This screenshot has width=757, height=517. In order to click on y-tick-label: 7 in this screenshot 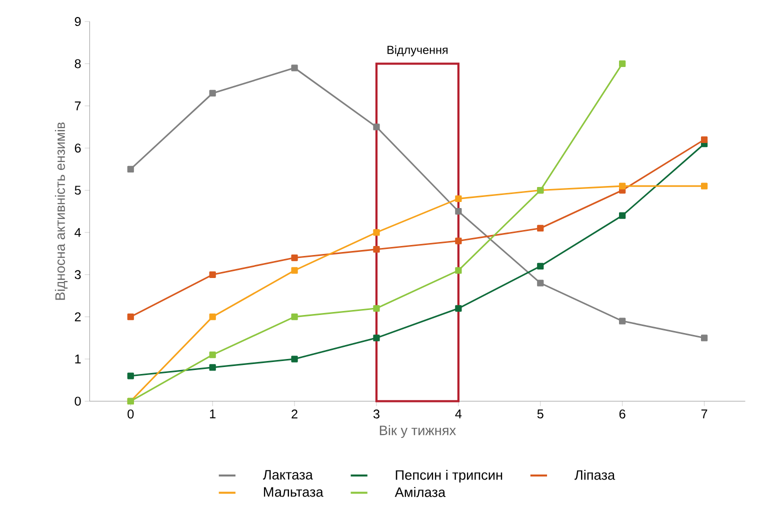, I will do `click(77, 106)`.